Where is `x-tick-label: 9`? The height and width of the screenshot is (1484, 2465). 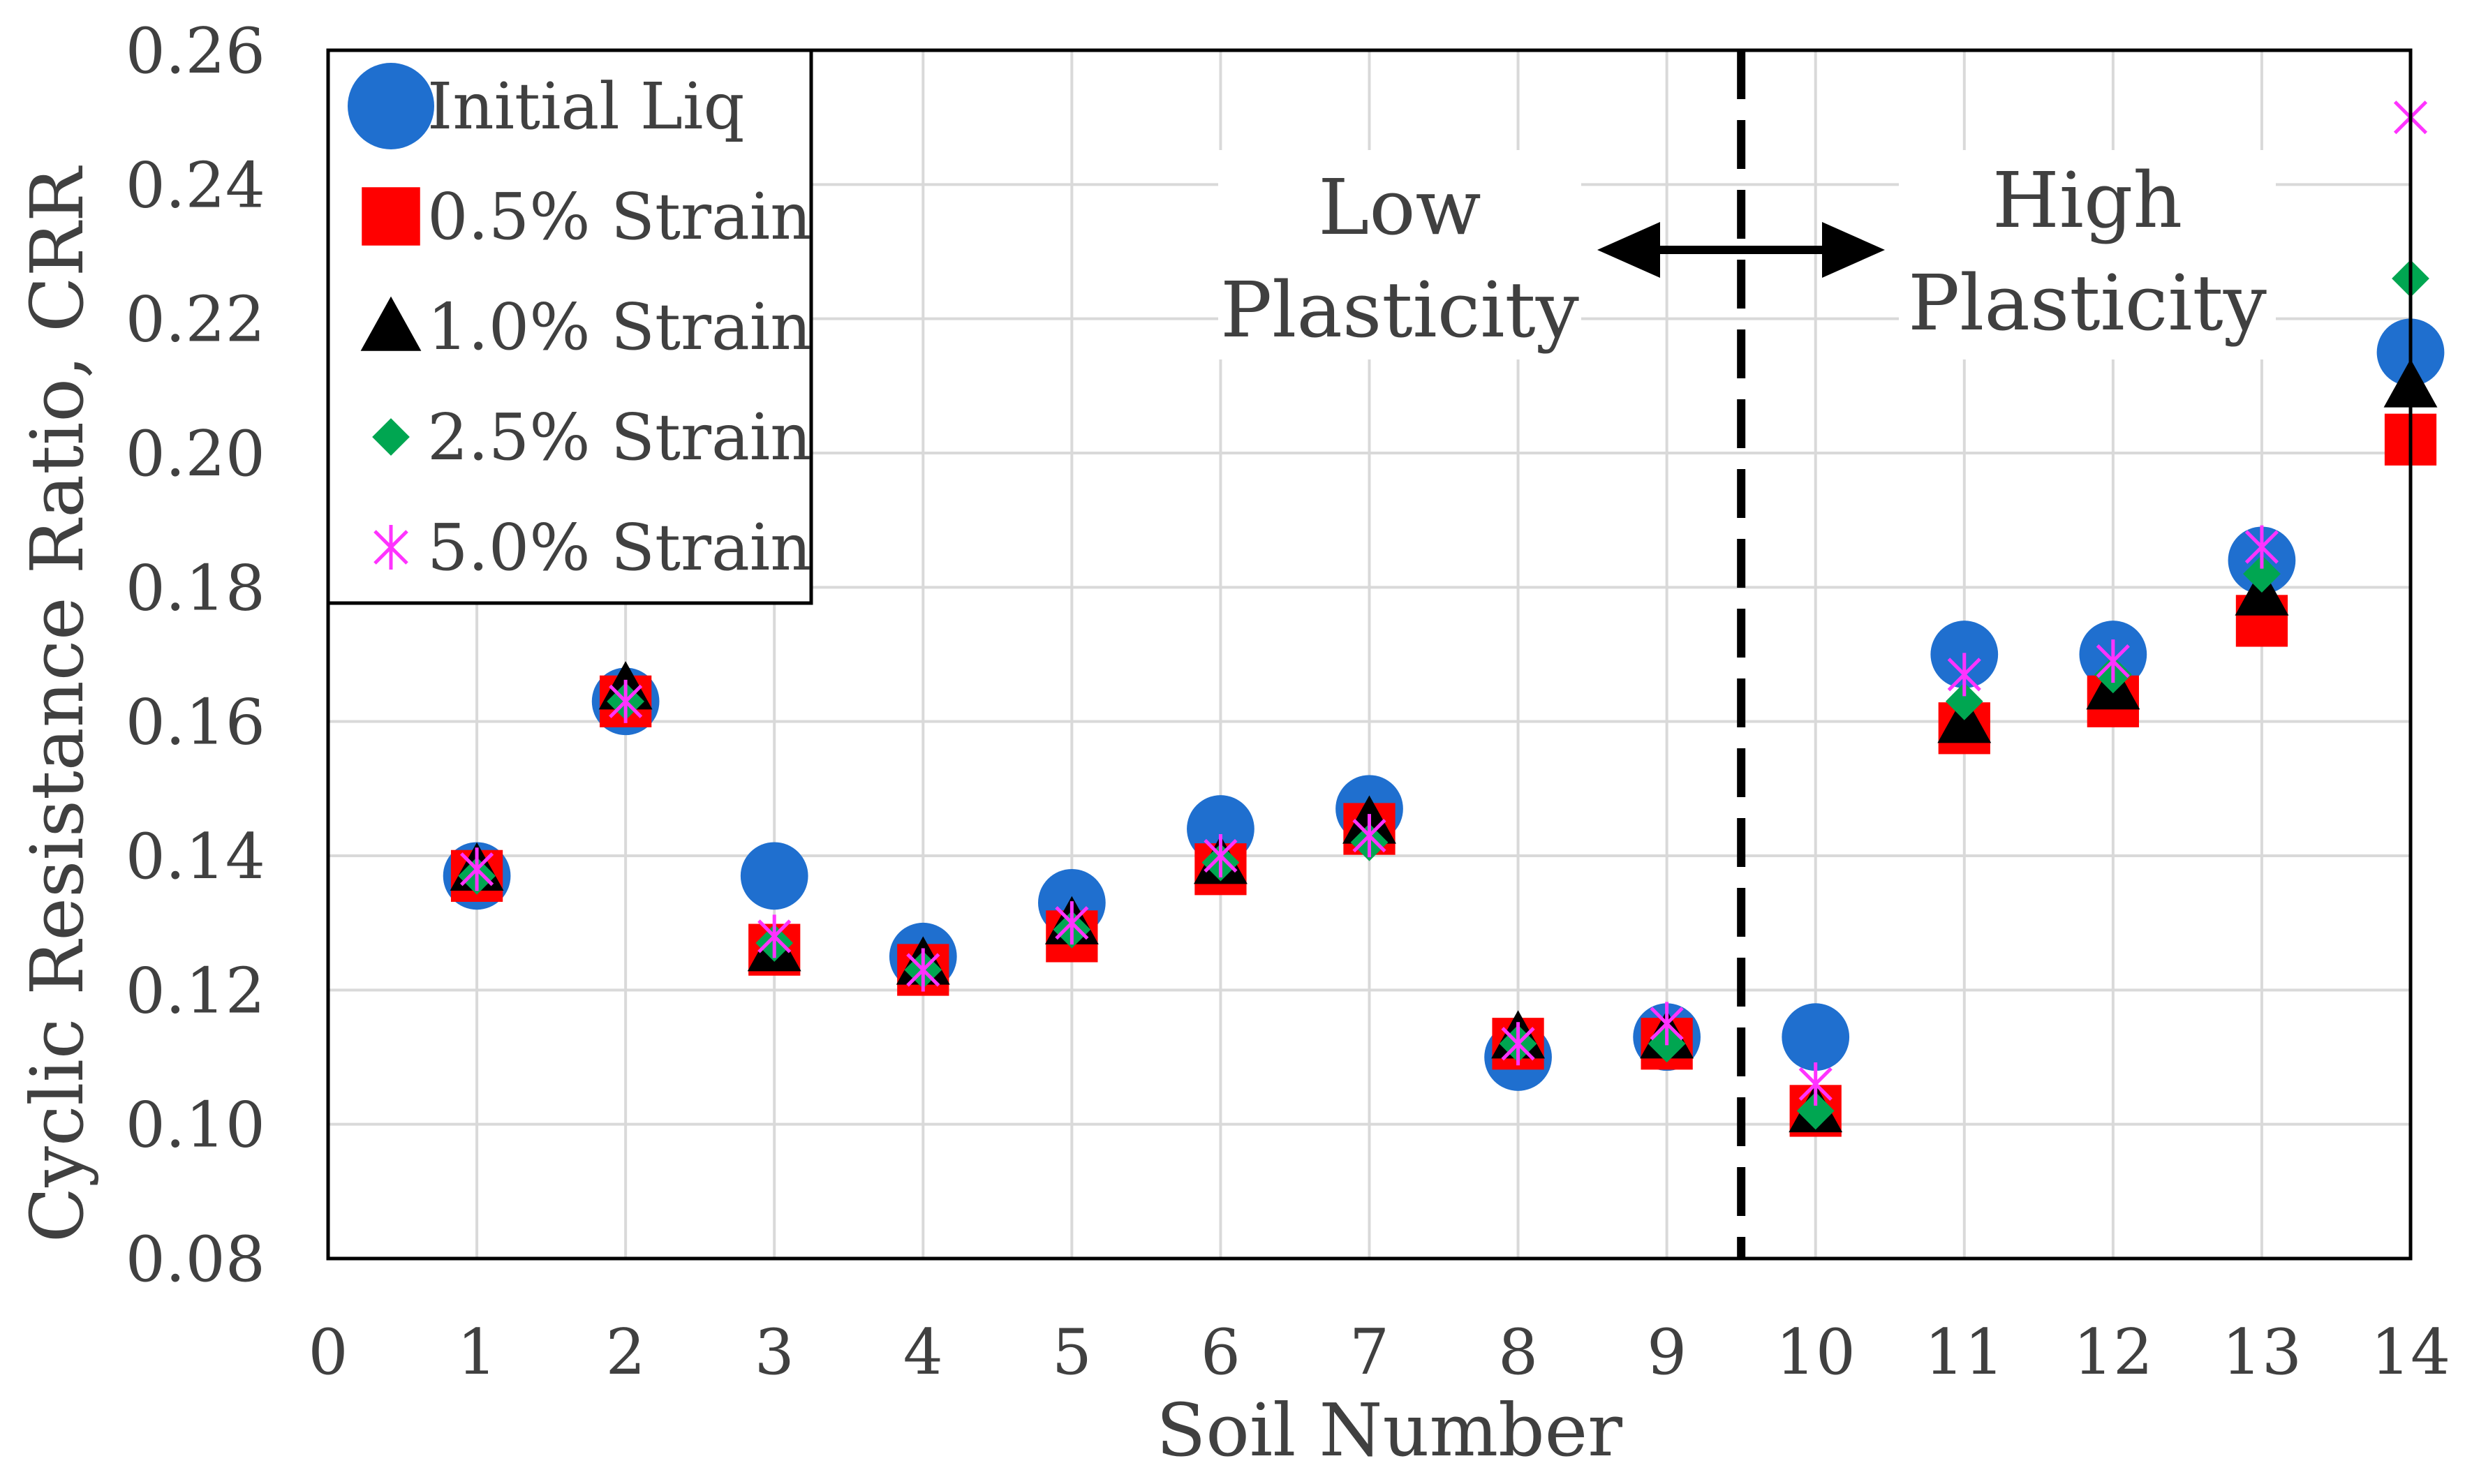
x-tick-label: 9 is located at coordinates (1667, 1352).